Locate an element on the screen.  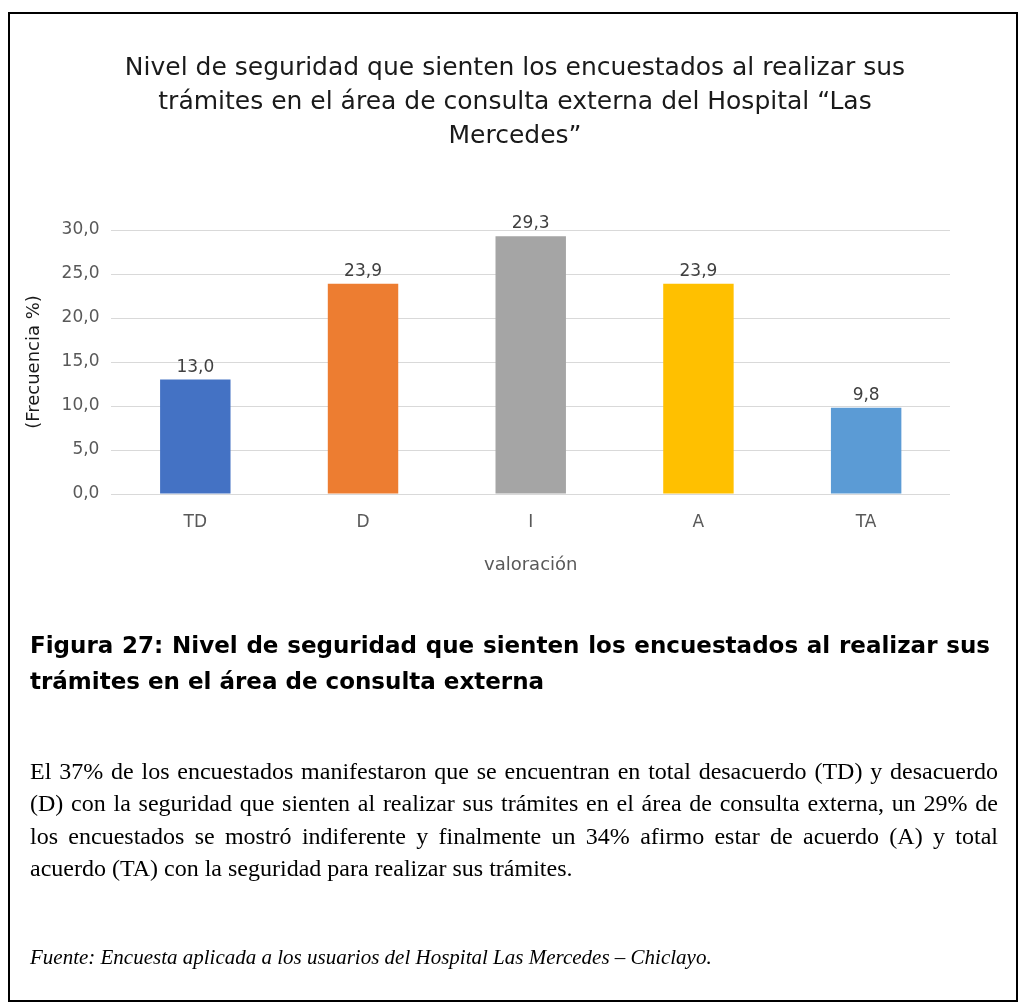
y-tick-label: 10,0 is located at coordinates (80, 404).